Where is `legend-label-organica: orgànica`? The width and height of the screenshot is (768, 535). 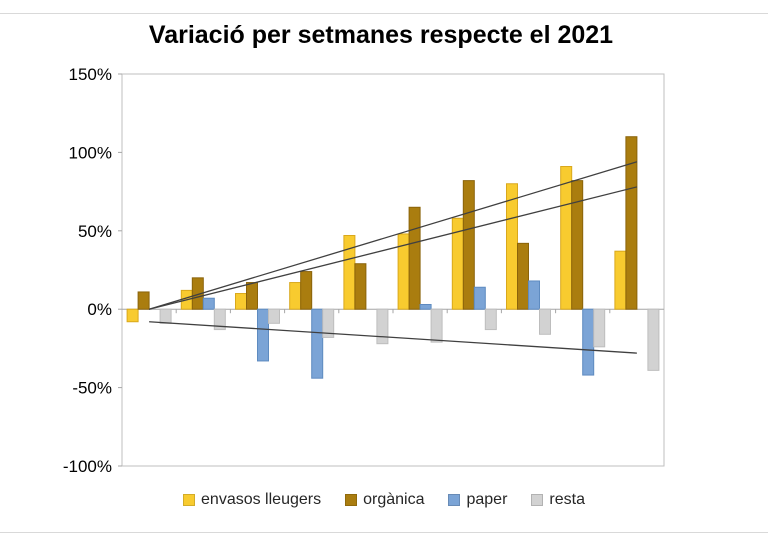 legend-label-organica: orgànica is located at coordinates (394, 499).